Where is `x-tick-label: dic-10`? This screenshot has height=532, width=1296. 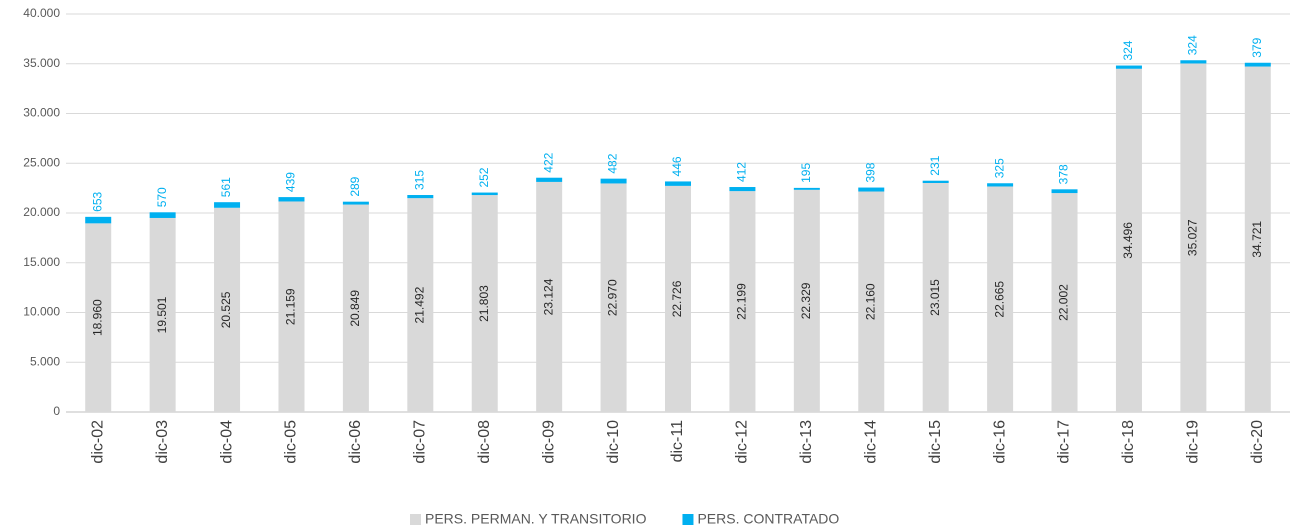
x-tick-label: dic-10 is located at coordinates (613, 442).